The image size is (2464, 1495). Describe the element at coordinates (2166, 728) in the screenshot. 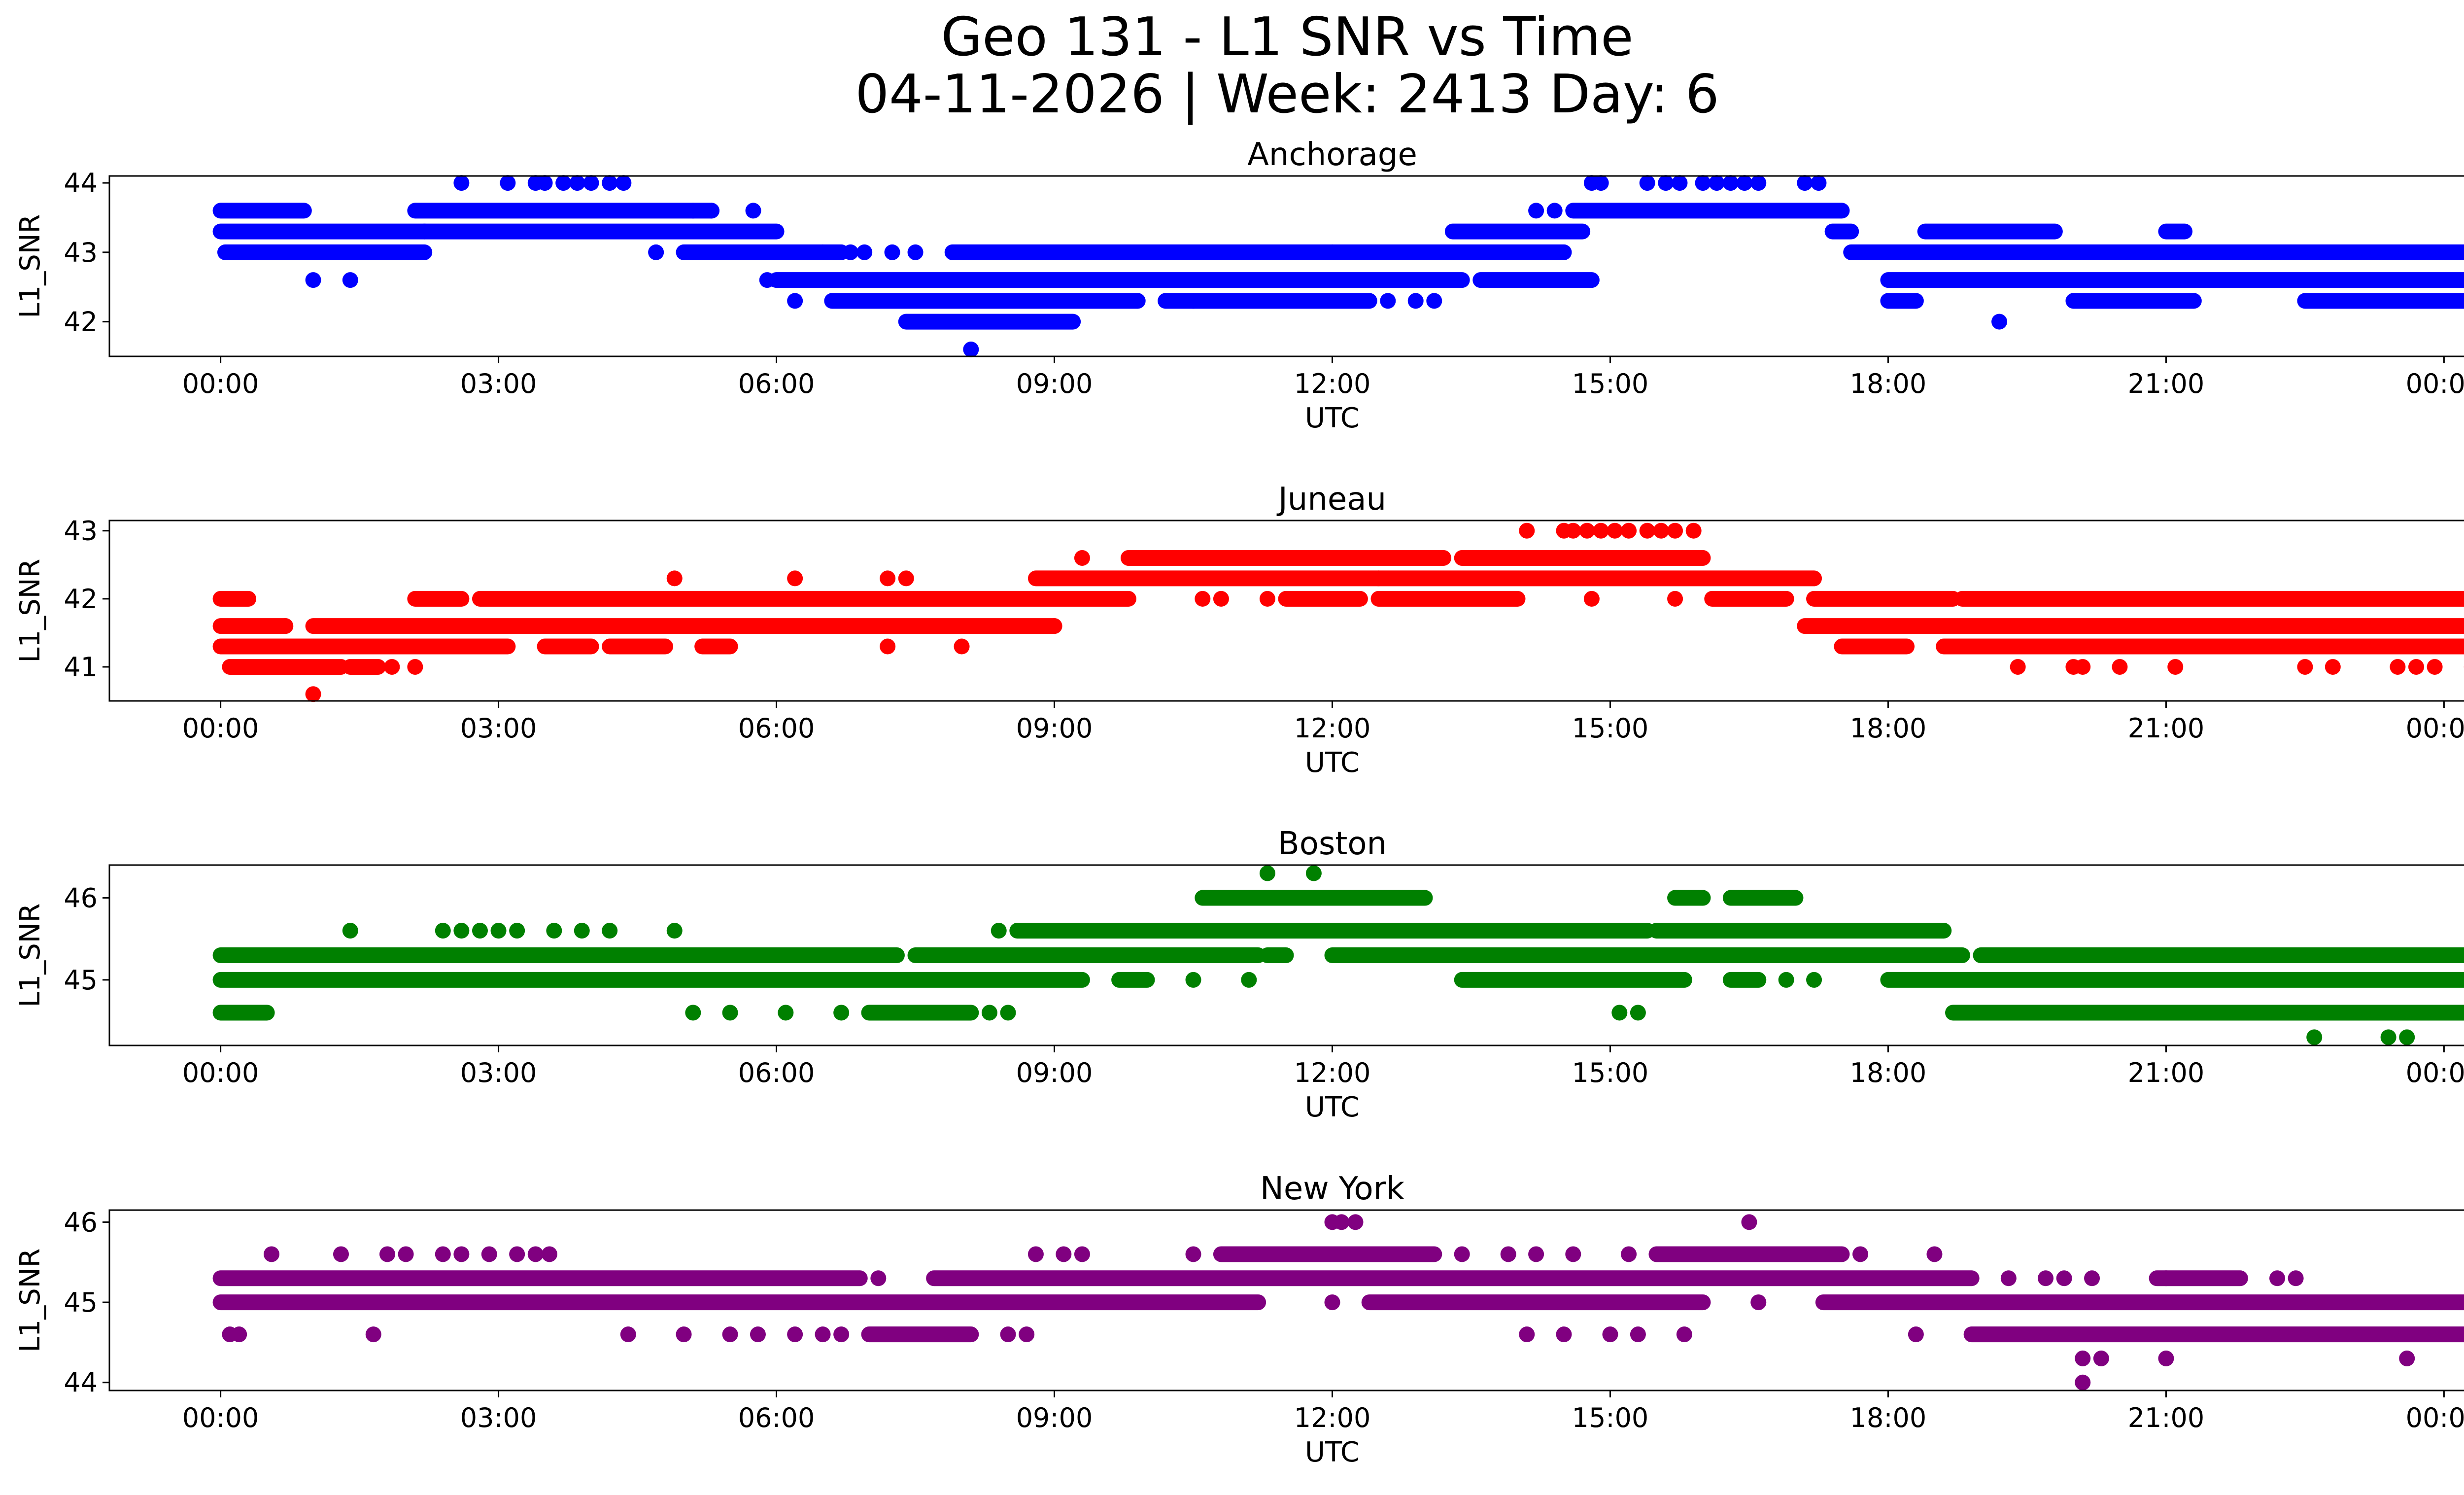

I see `x-tick-label: 21:00` at that location.